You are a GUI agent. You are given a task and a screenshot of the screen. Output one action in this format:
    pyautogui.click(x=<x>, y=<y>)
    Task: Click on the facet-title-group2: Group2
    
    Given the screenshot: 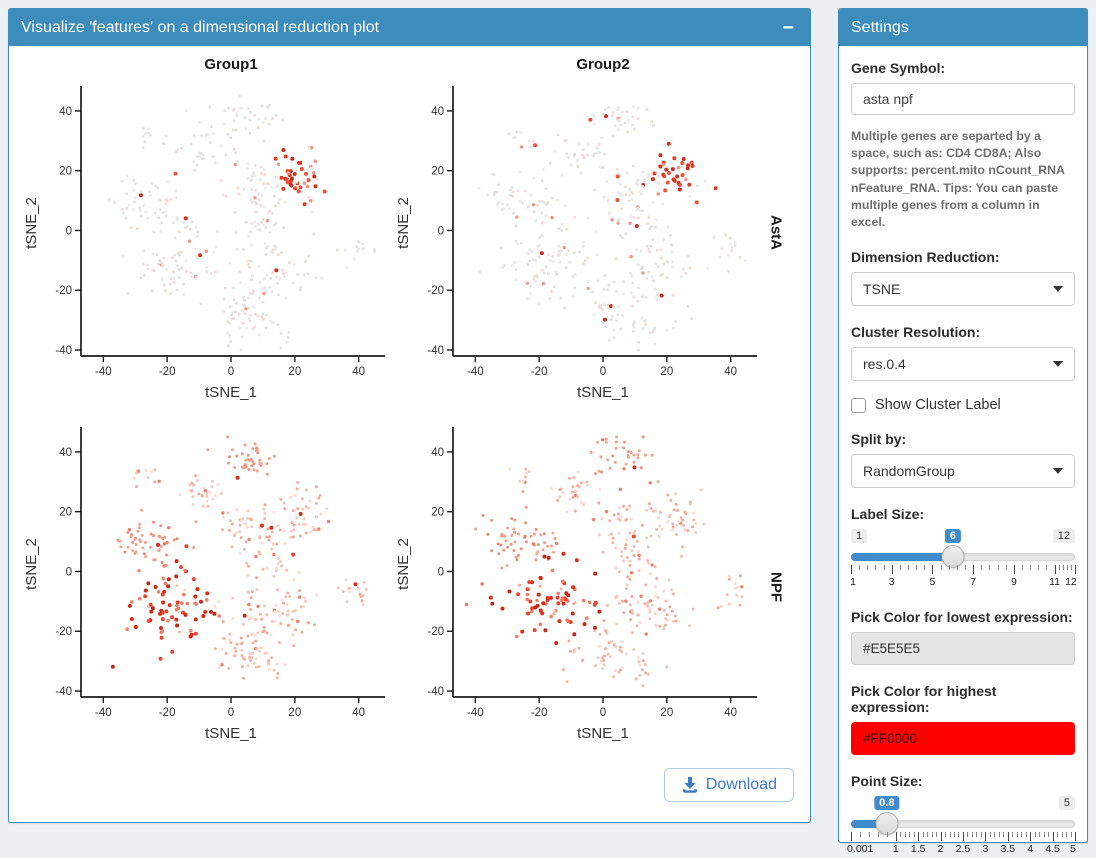 What is the action you would take?
    pyautogui.click(x=603, y=64)
    